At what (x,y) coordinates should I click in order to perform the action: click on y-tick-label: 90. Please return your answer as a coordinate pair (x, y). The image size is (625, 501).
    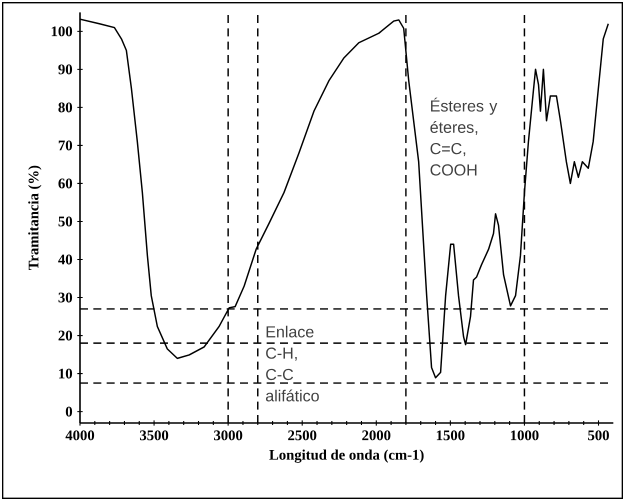
    Looking at the image, I should click on (65, 69).